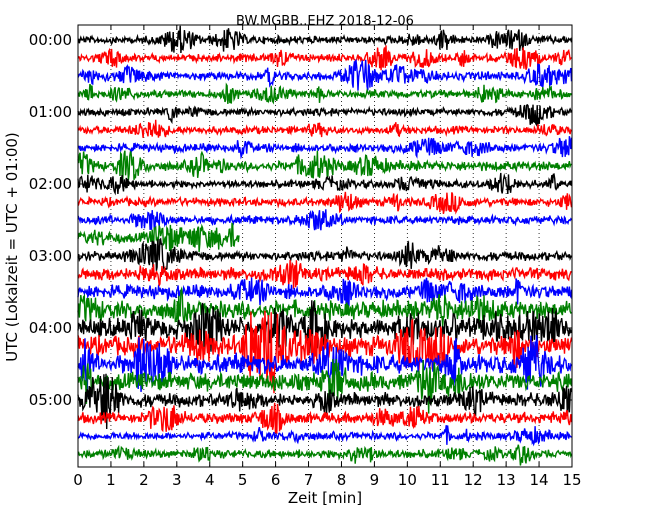 The height and width of the screenshot is (520, 650). What do you see at coordinates (50, 256) in the screenshot?
I see `y-tick-label: 03:00` at bounding box center [50, 256].